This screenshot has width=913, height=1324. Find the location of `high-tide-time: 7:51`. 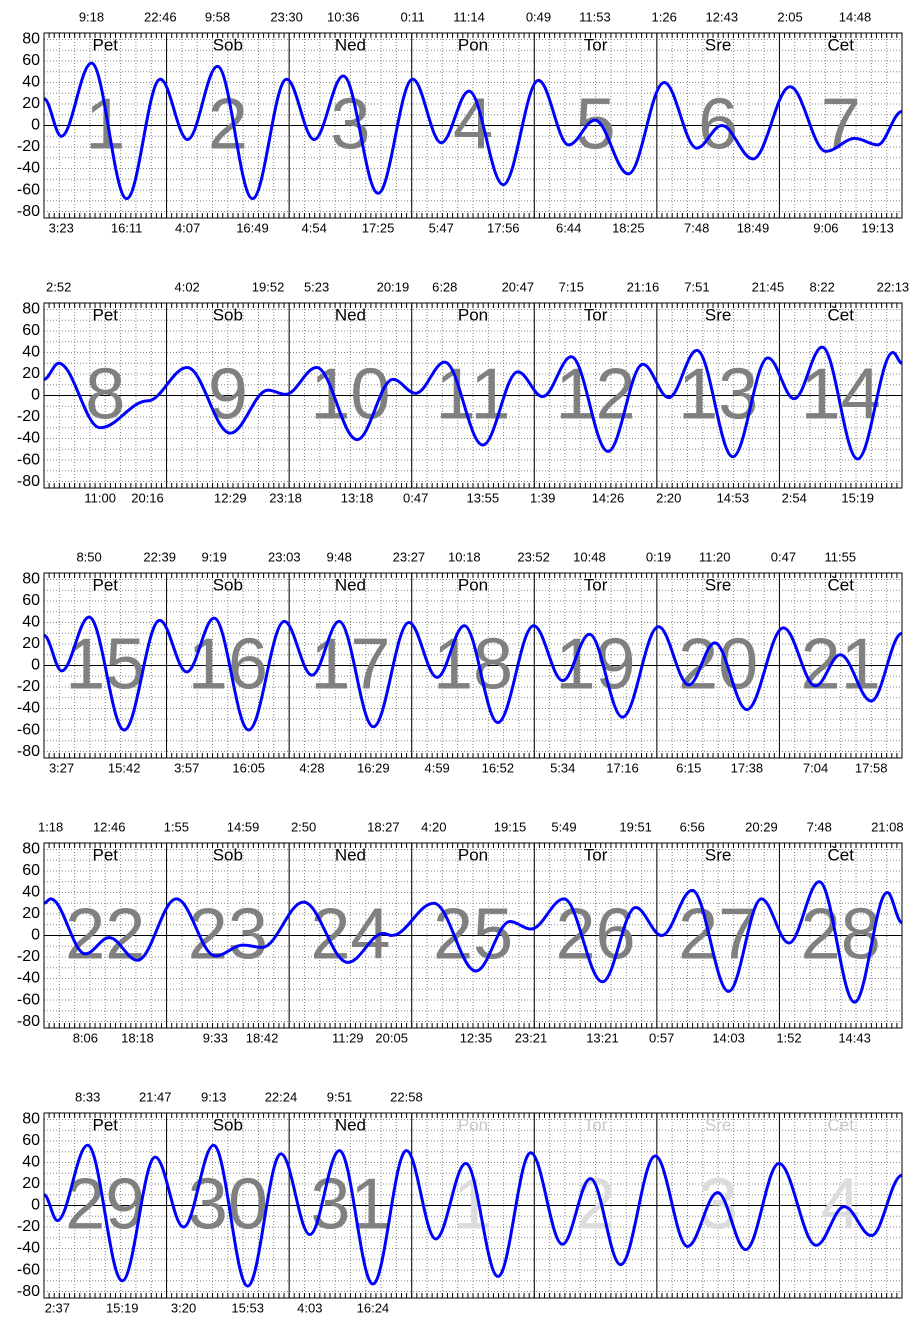

high-tide-time: 7:51 is located at coordinates (696, 286).